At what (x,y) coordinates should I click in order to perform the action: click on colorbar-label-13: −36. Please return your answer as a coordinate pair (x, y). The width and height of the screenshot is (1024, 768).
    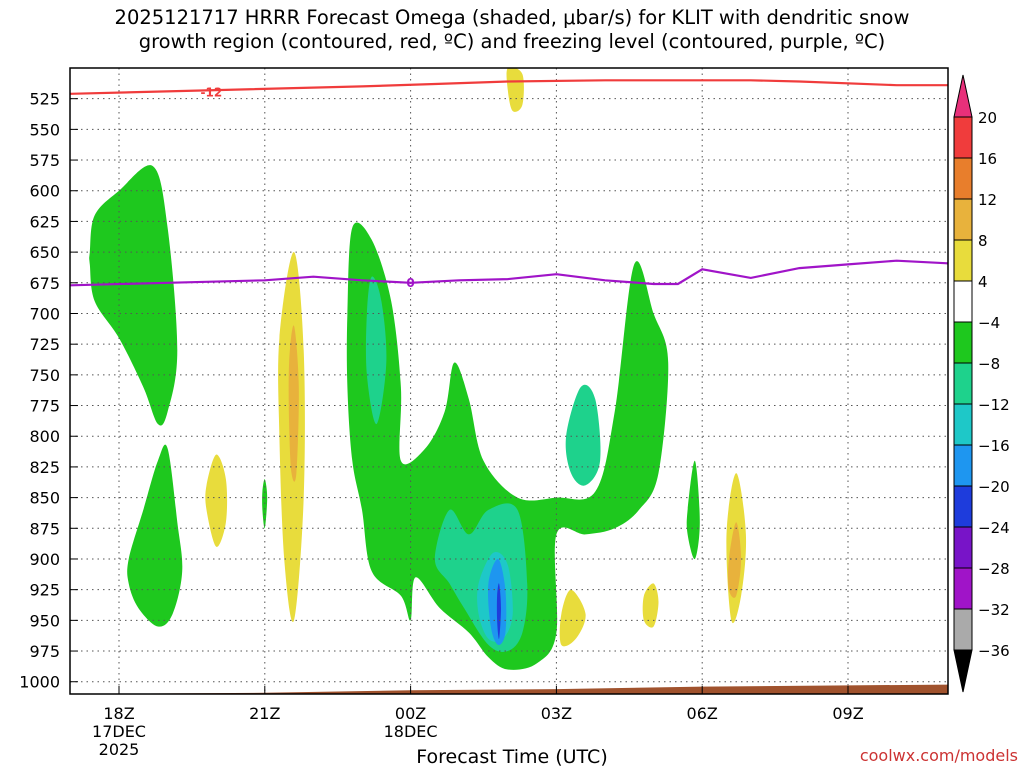
    Looking at the image, I should click on (994, 651).